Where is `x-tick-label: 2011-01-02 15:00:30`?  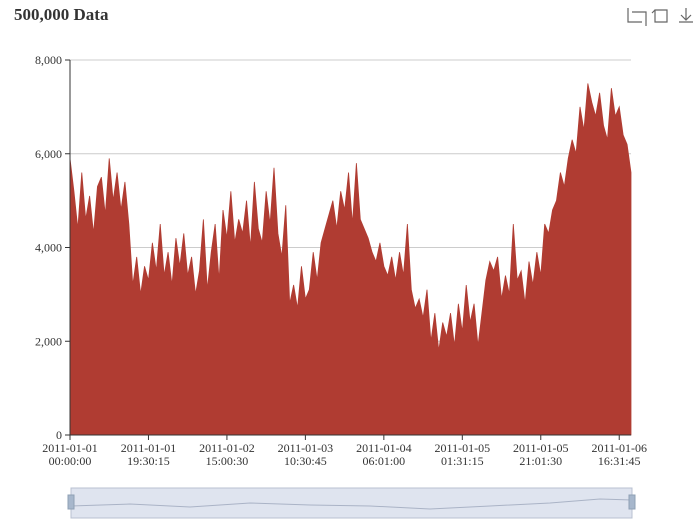 x-tick-label: 2011-01-02 15:00:30 is located at coordinates (227, 454).